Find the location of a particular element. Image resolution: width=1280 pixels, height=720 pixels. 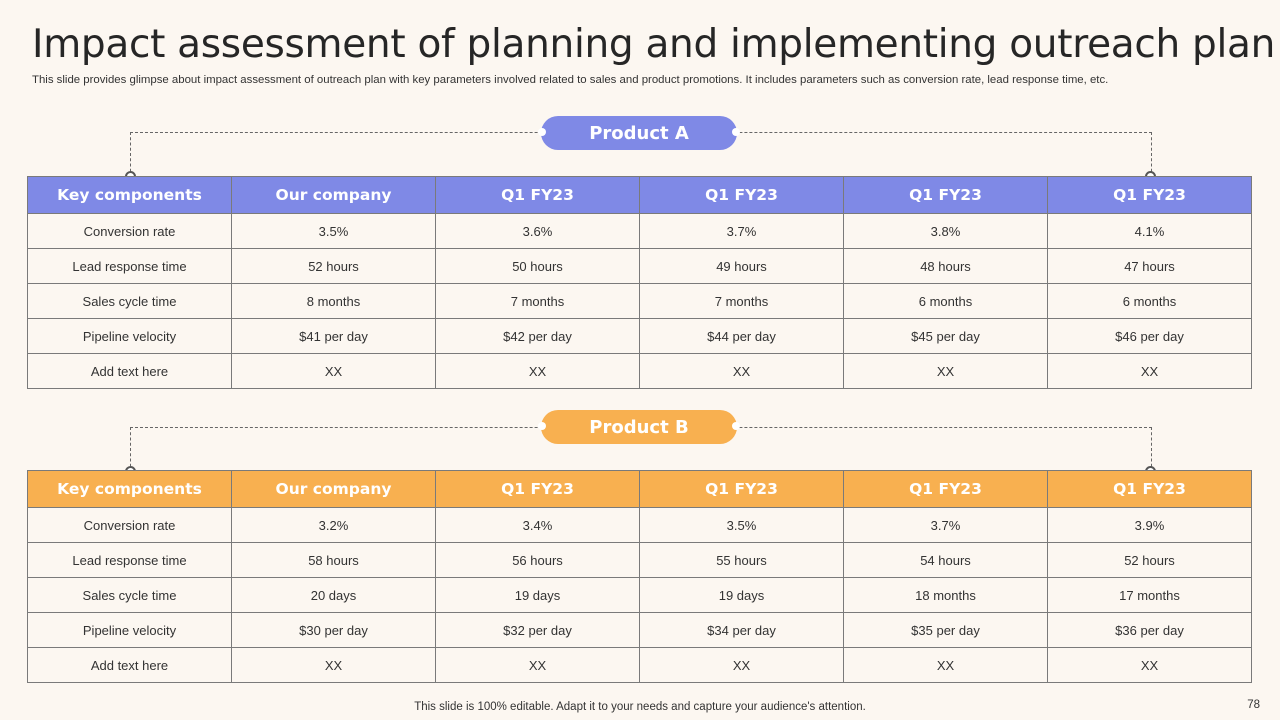

page-number: 78 is located at coordinates (1253, 705).